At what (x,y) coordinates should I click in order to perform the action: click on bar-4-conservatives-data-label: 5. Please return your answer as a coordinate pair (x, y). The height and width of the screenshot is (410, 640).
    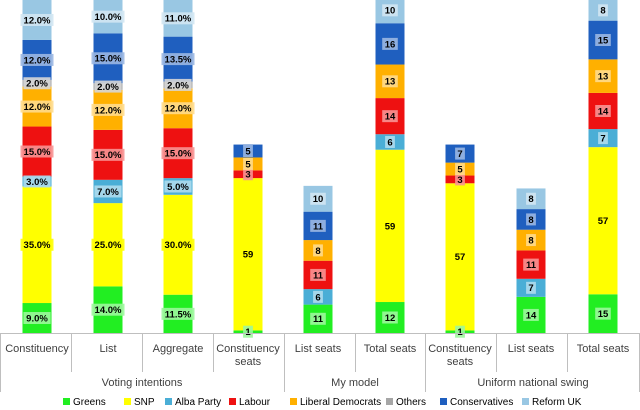
    Looking at the image, I should click on (248, 151).